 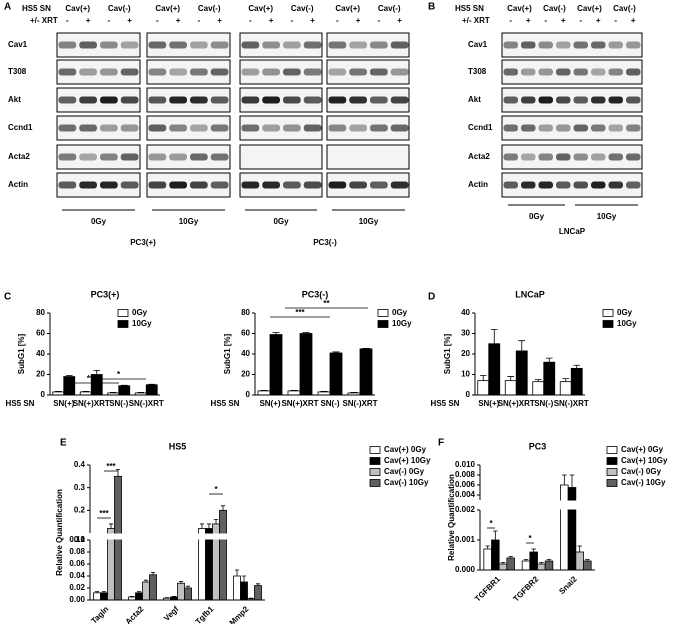 What do you see at coordinates (530, 294) in the screenshot?
I see `chart-title: LNCaP` at bounding box center [530, 294].